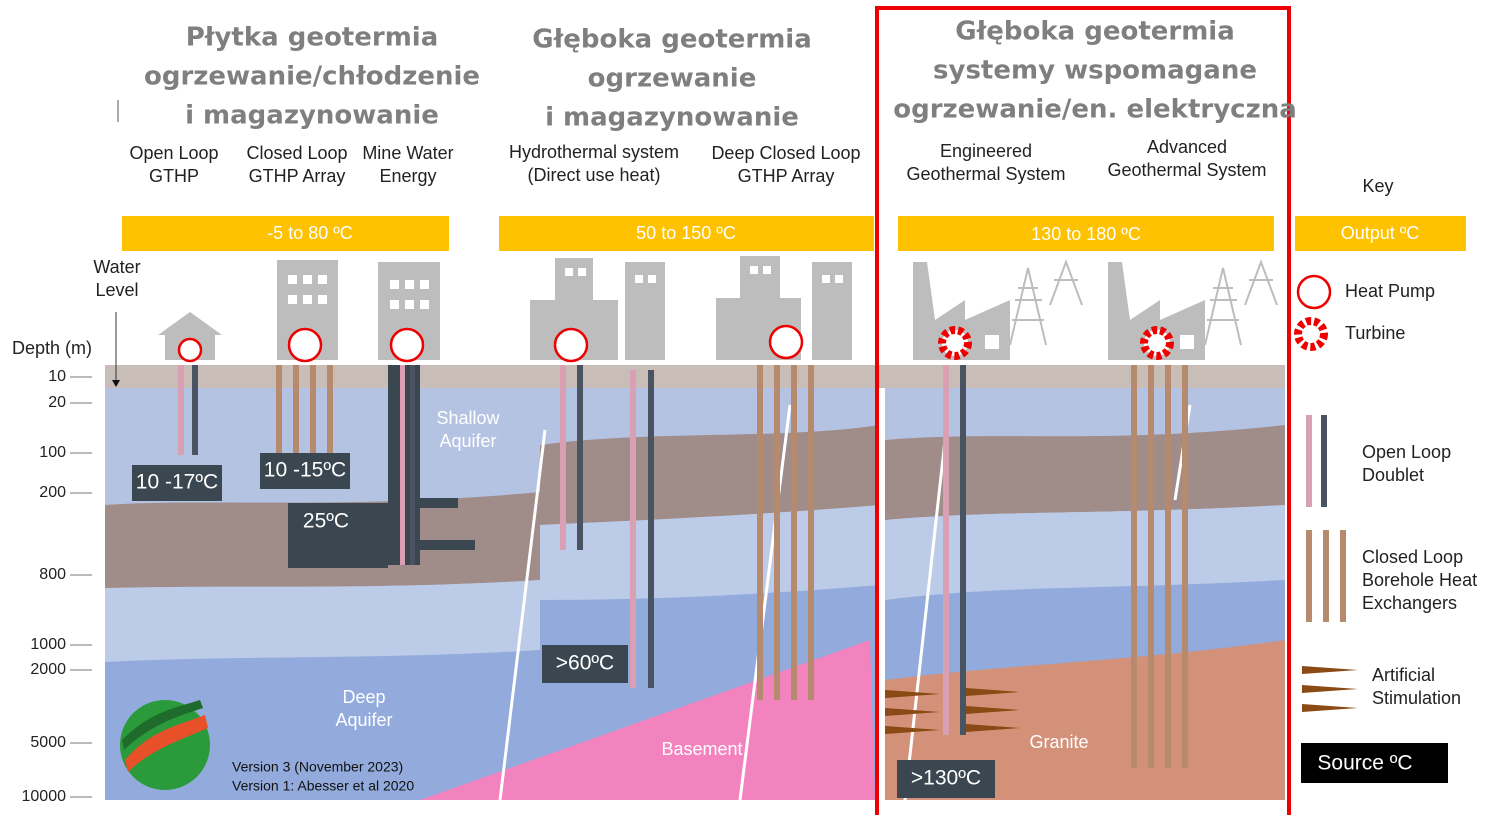 The height and width of the screenshot is (815, 1487). I want to click on depth-tick-label: 20, so click(57, 402).